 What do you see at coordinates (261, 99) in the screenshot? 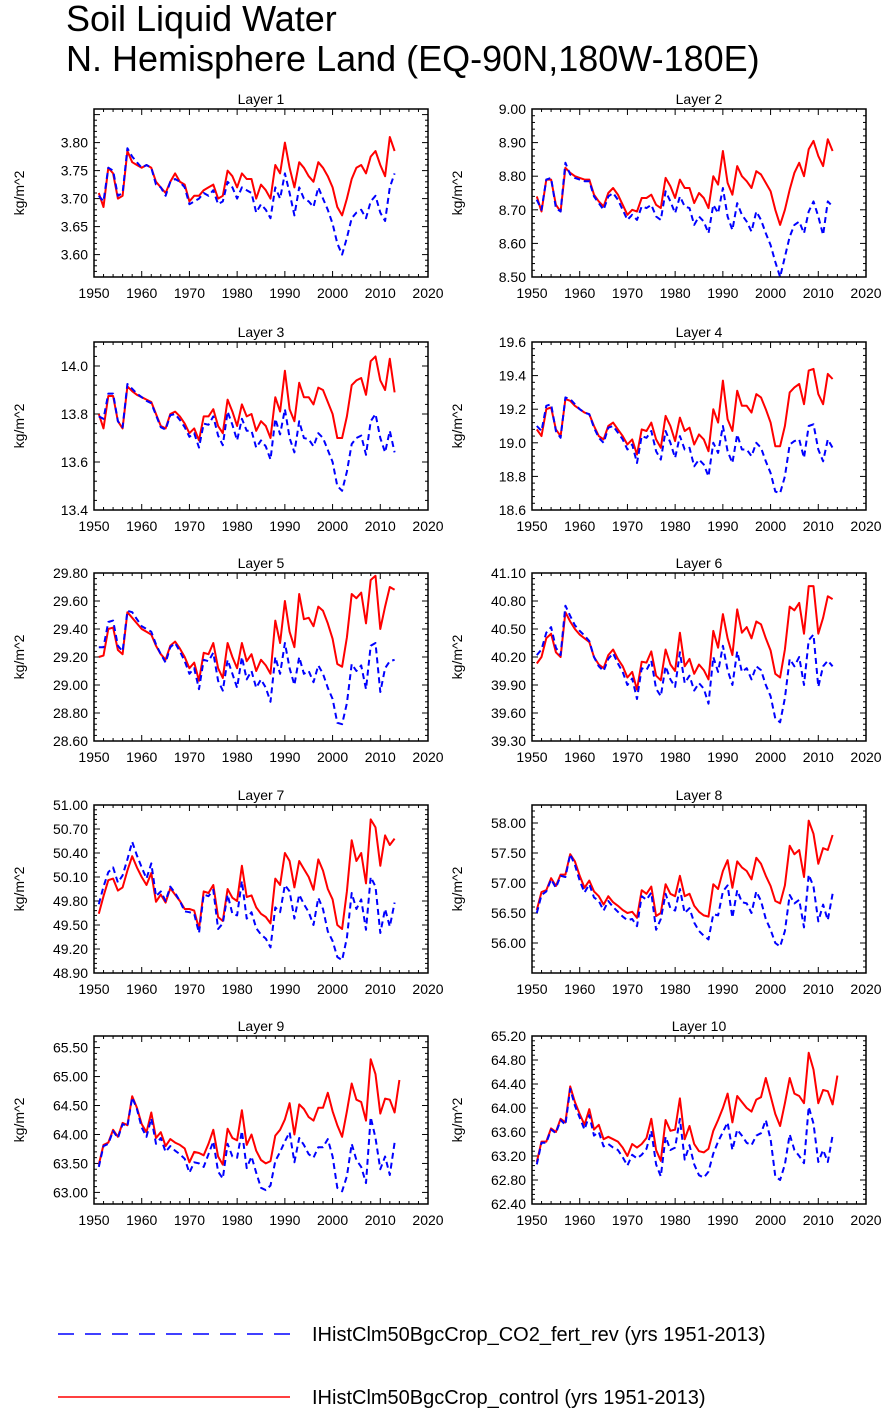
I see `chart-title: Layer 1` at bounding box center [261, 99].